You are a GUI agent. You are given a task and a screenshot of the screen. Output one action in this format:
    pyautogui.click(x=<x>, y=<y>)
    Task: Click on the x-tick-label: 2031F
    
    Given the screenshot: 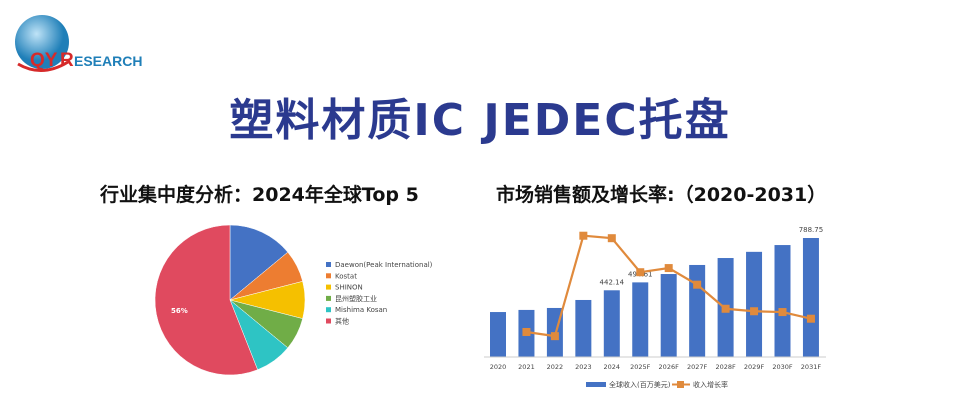 What is the action you would take?
    pyautogui.click(x=811, y=367)
    